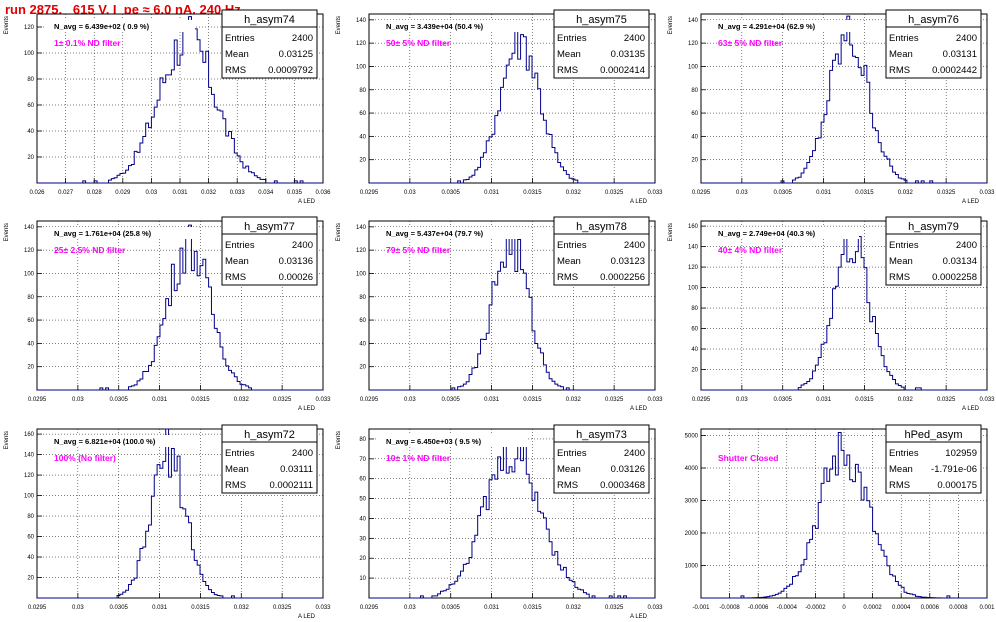 The width and height of the screenshot is (996, 622). What do you see at coordinates (290, 70) in the screenshot?
I see `stats-rms-value: 0.0009792` at bounding box center [290, 70].